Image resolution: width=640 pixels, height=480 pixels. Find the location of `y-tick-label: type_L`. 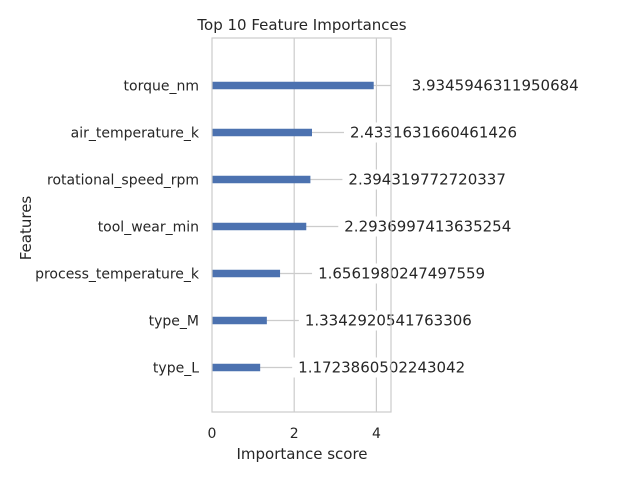

y-tick-label: type_L is located at coordinates (176, 369).